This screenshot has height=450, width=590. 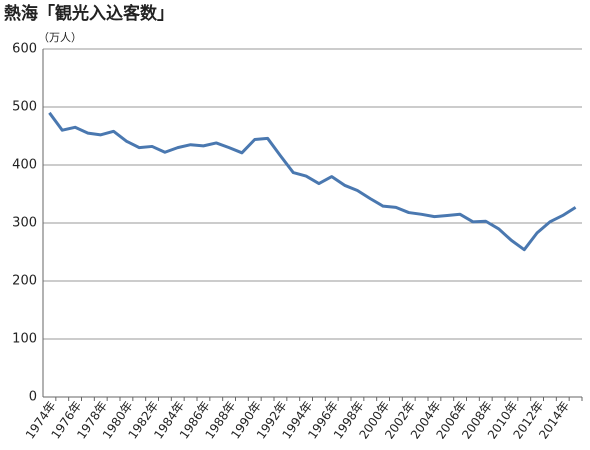 What do you see at coordinates (60, 37) in the screenshot?
I see `y-axis-label: （万人）` at bounding box center [60, 37].